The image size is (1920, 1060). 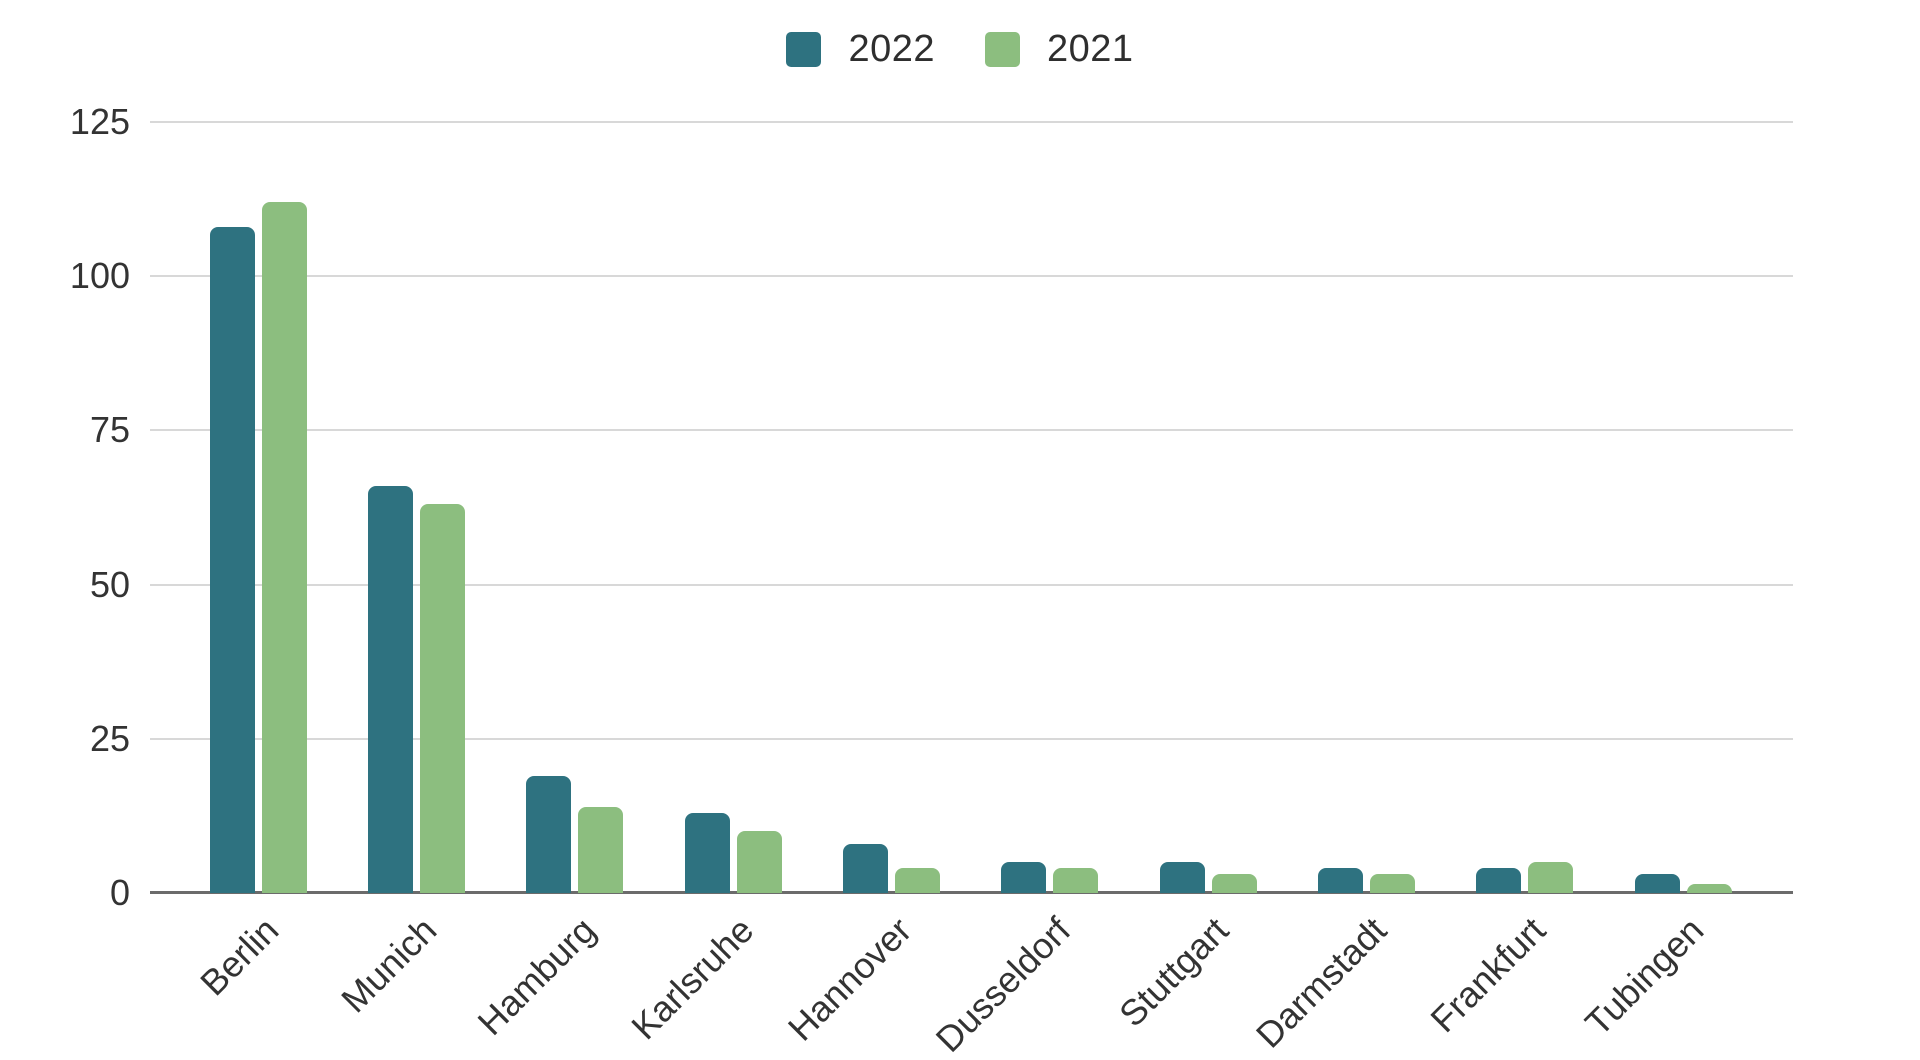 I want to click on bar-2022-stuttgart, so click(x=1182, y=877).